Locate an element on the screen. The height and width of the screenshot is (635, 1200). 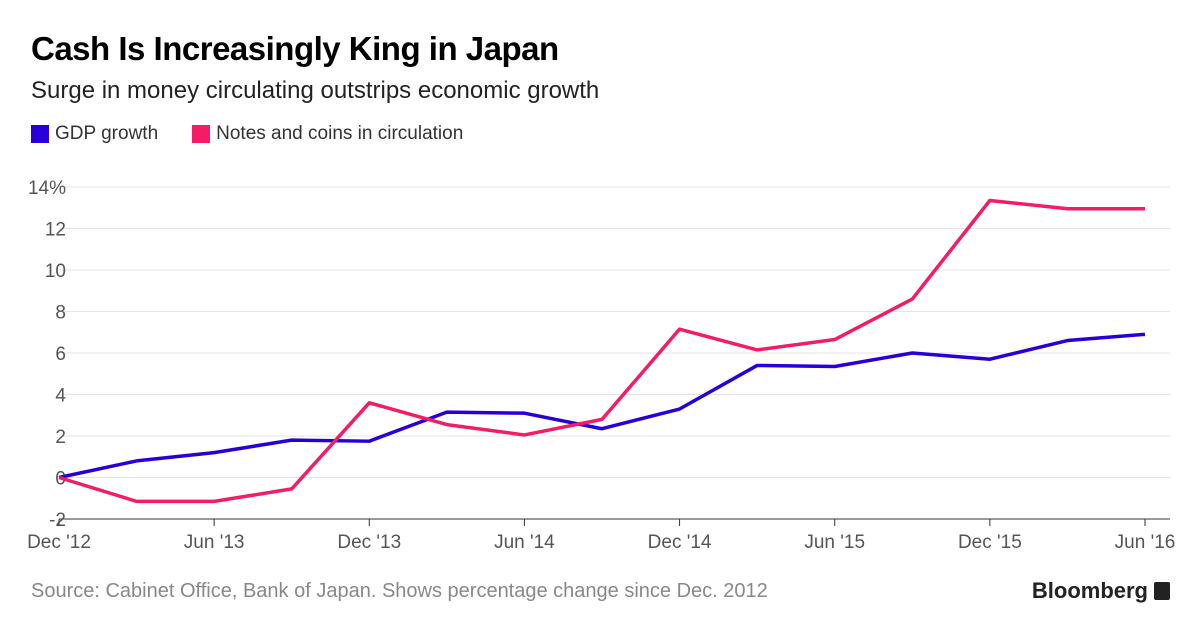
legend-swatch-gdp is located at coordinates (40, 134).